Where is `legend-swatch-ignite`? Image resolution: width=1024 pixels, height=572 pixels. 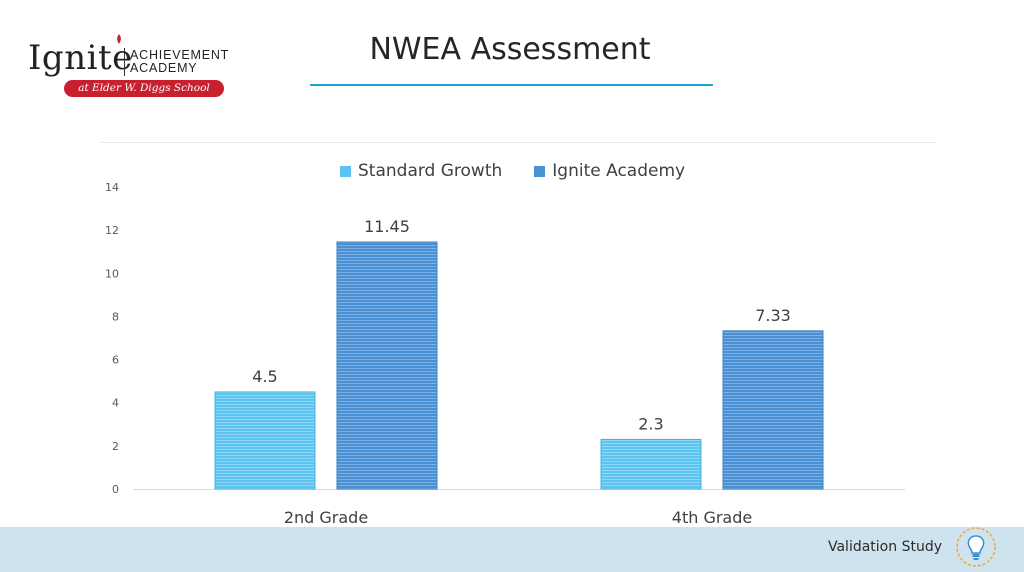
legend-swatch-ignite is located at coordinates (540, 171).